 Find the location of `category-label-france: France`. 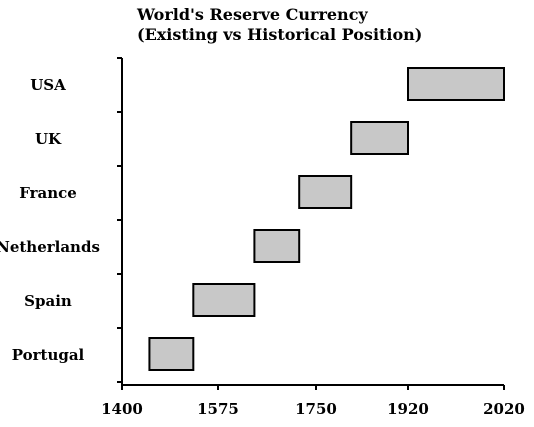

category-label-france: France is located at coordinates (48, 193).